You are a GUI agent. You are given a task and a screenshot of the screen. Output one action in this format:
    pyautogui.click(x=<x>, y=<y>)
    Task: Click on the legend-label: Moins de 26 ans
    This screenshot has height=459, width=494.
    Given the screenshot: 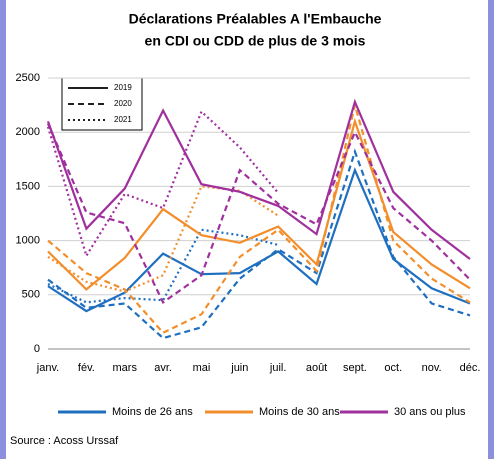 What is the action you would take?
    pyautogui.click(x=152, y=412)
    